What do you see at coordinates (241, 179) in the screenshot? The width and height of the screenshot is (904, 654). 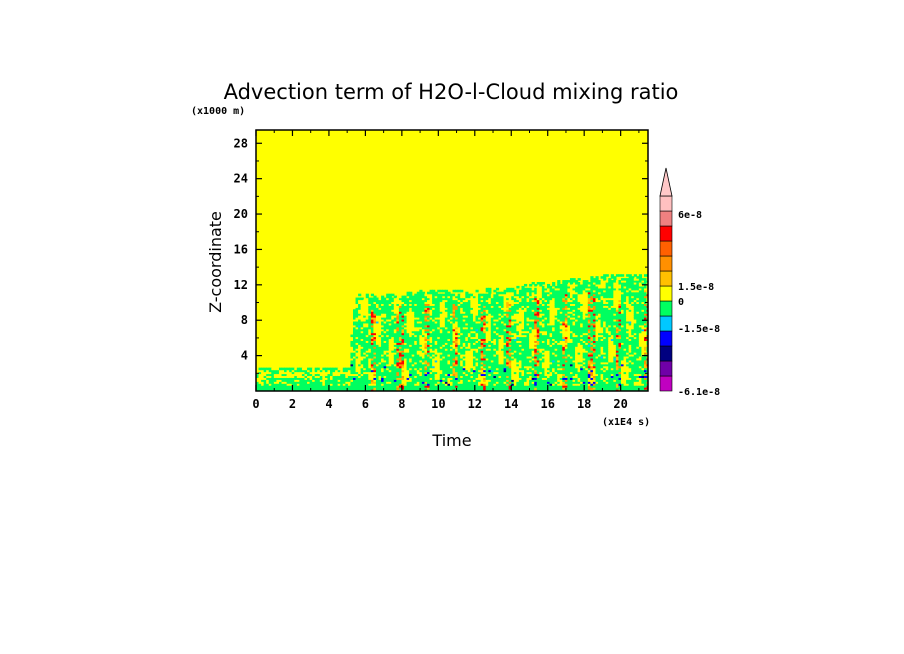 I see `y-tick-label: 24` at bounding box center [241, 179].